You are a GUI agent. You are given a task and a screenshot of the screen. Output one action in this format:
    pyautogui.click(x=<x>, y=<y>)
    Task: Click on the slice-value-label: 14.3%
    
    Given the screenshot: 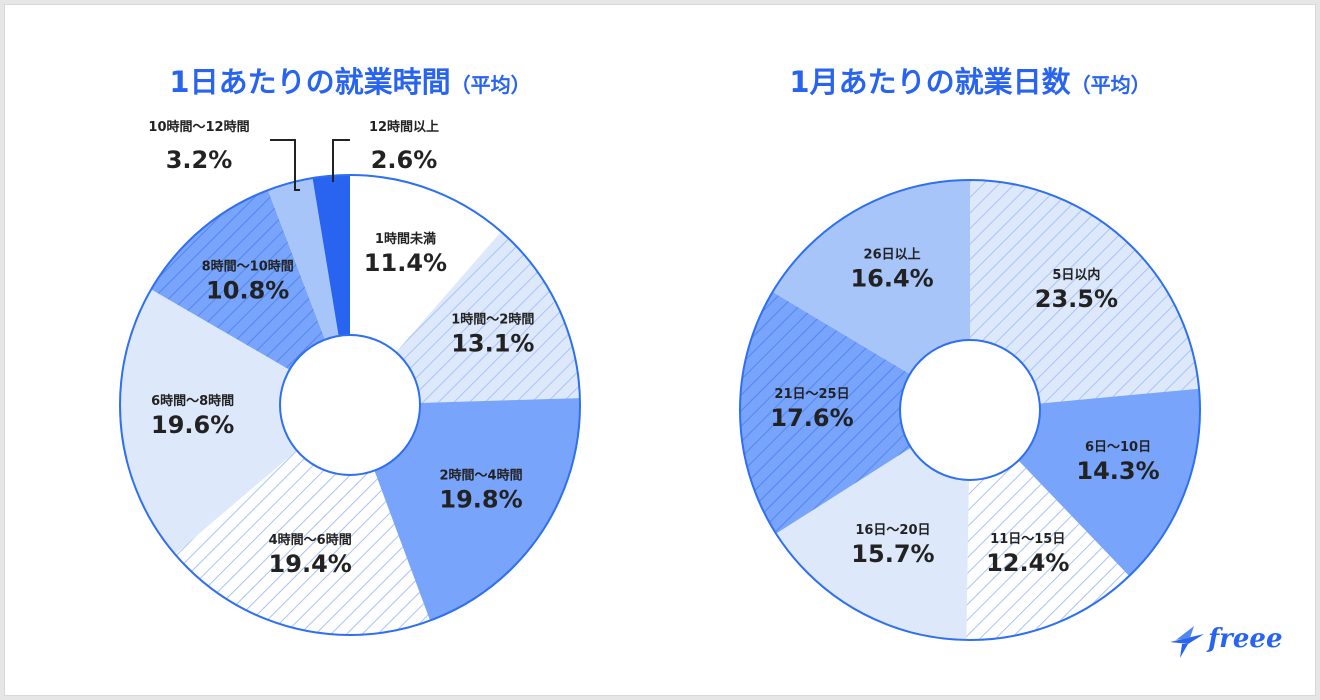 What is the action you would take?
    pyautogui.click(x=1117, y=471)
    